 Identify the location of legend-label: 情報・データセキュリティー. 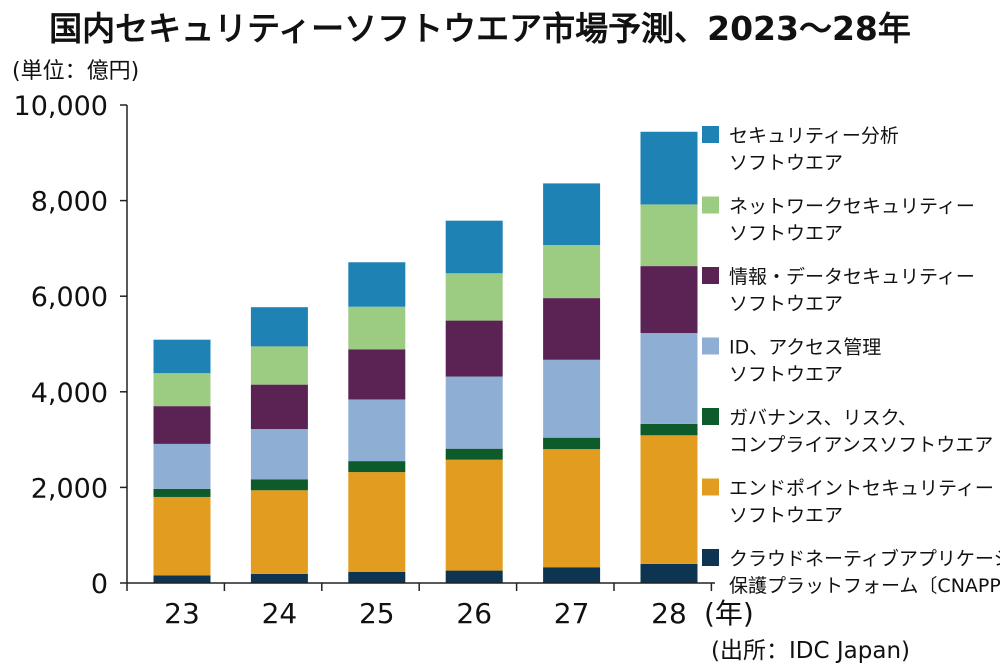
(852, 277).